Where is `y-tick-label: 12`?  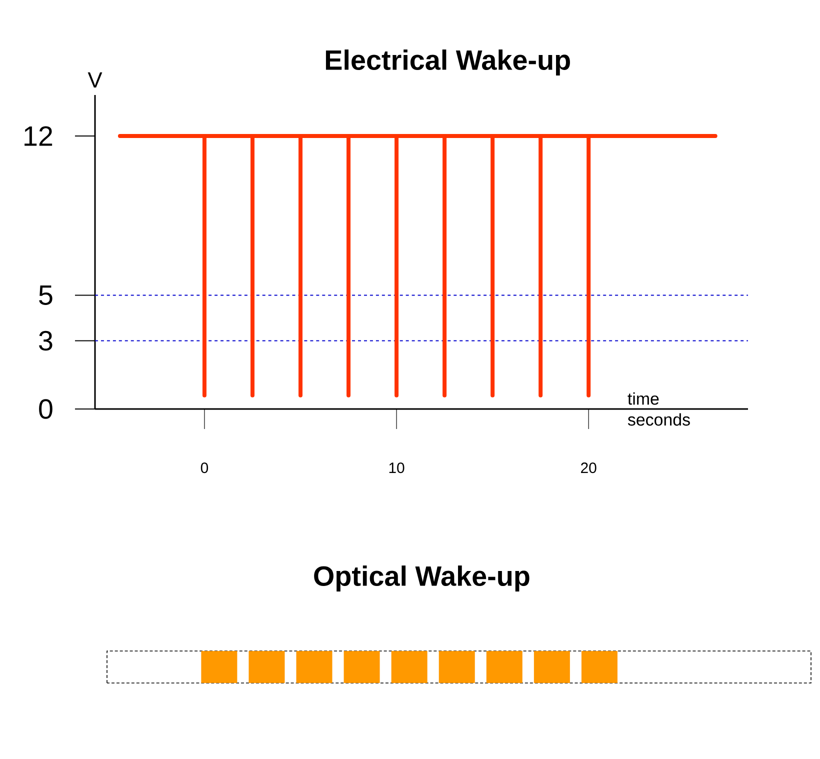
y-tick-label: 12 is located at coordinates (38, 136).